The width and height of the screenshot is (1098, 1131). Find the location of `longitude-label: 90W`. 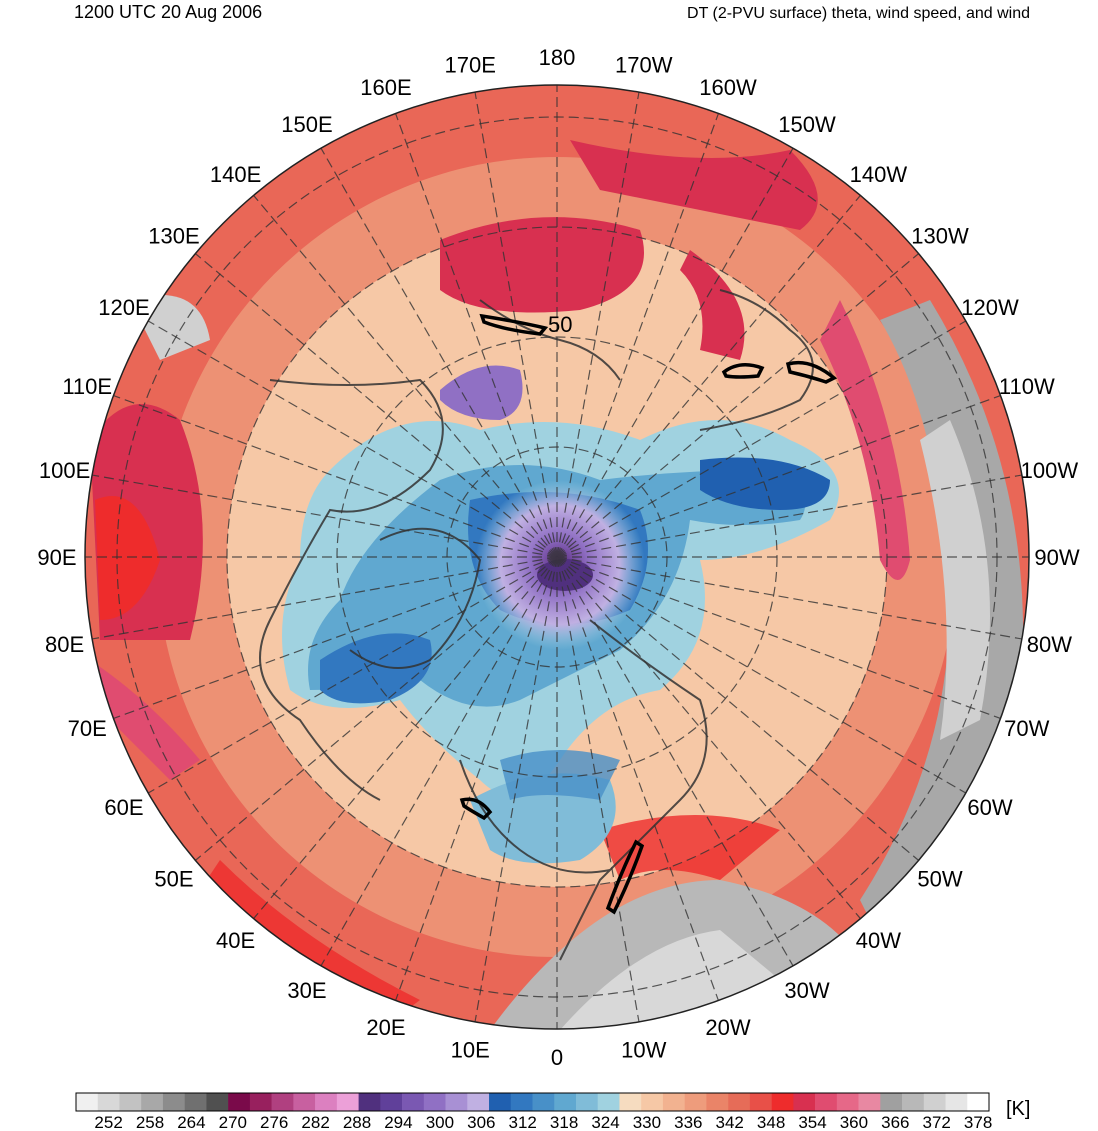

longitude-label: 90W is located at coordinates (1056, 557).